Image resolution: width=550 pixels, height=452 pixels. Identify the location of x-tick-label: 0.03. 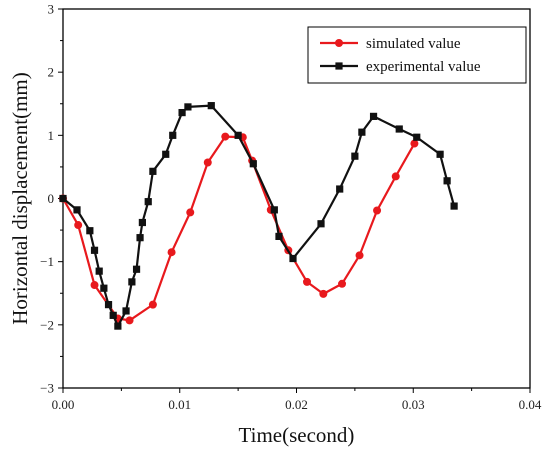
(413, 404).